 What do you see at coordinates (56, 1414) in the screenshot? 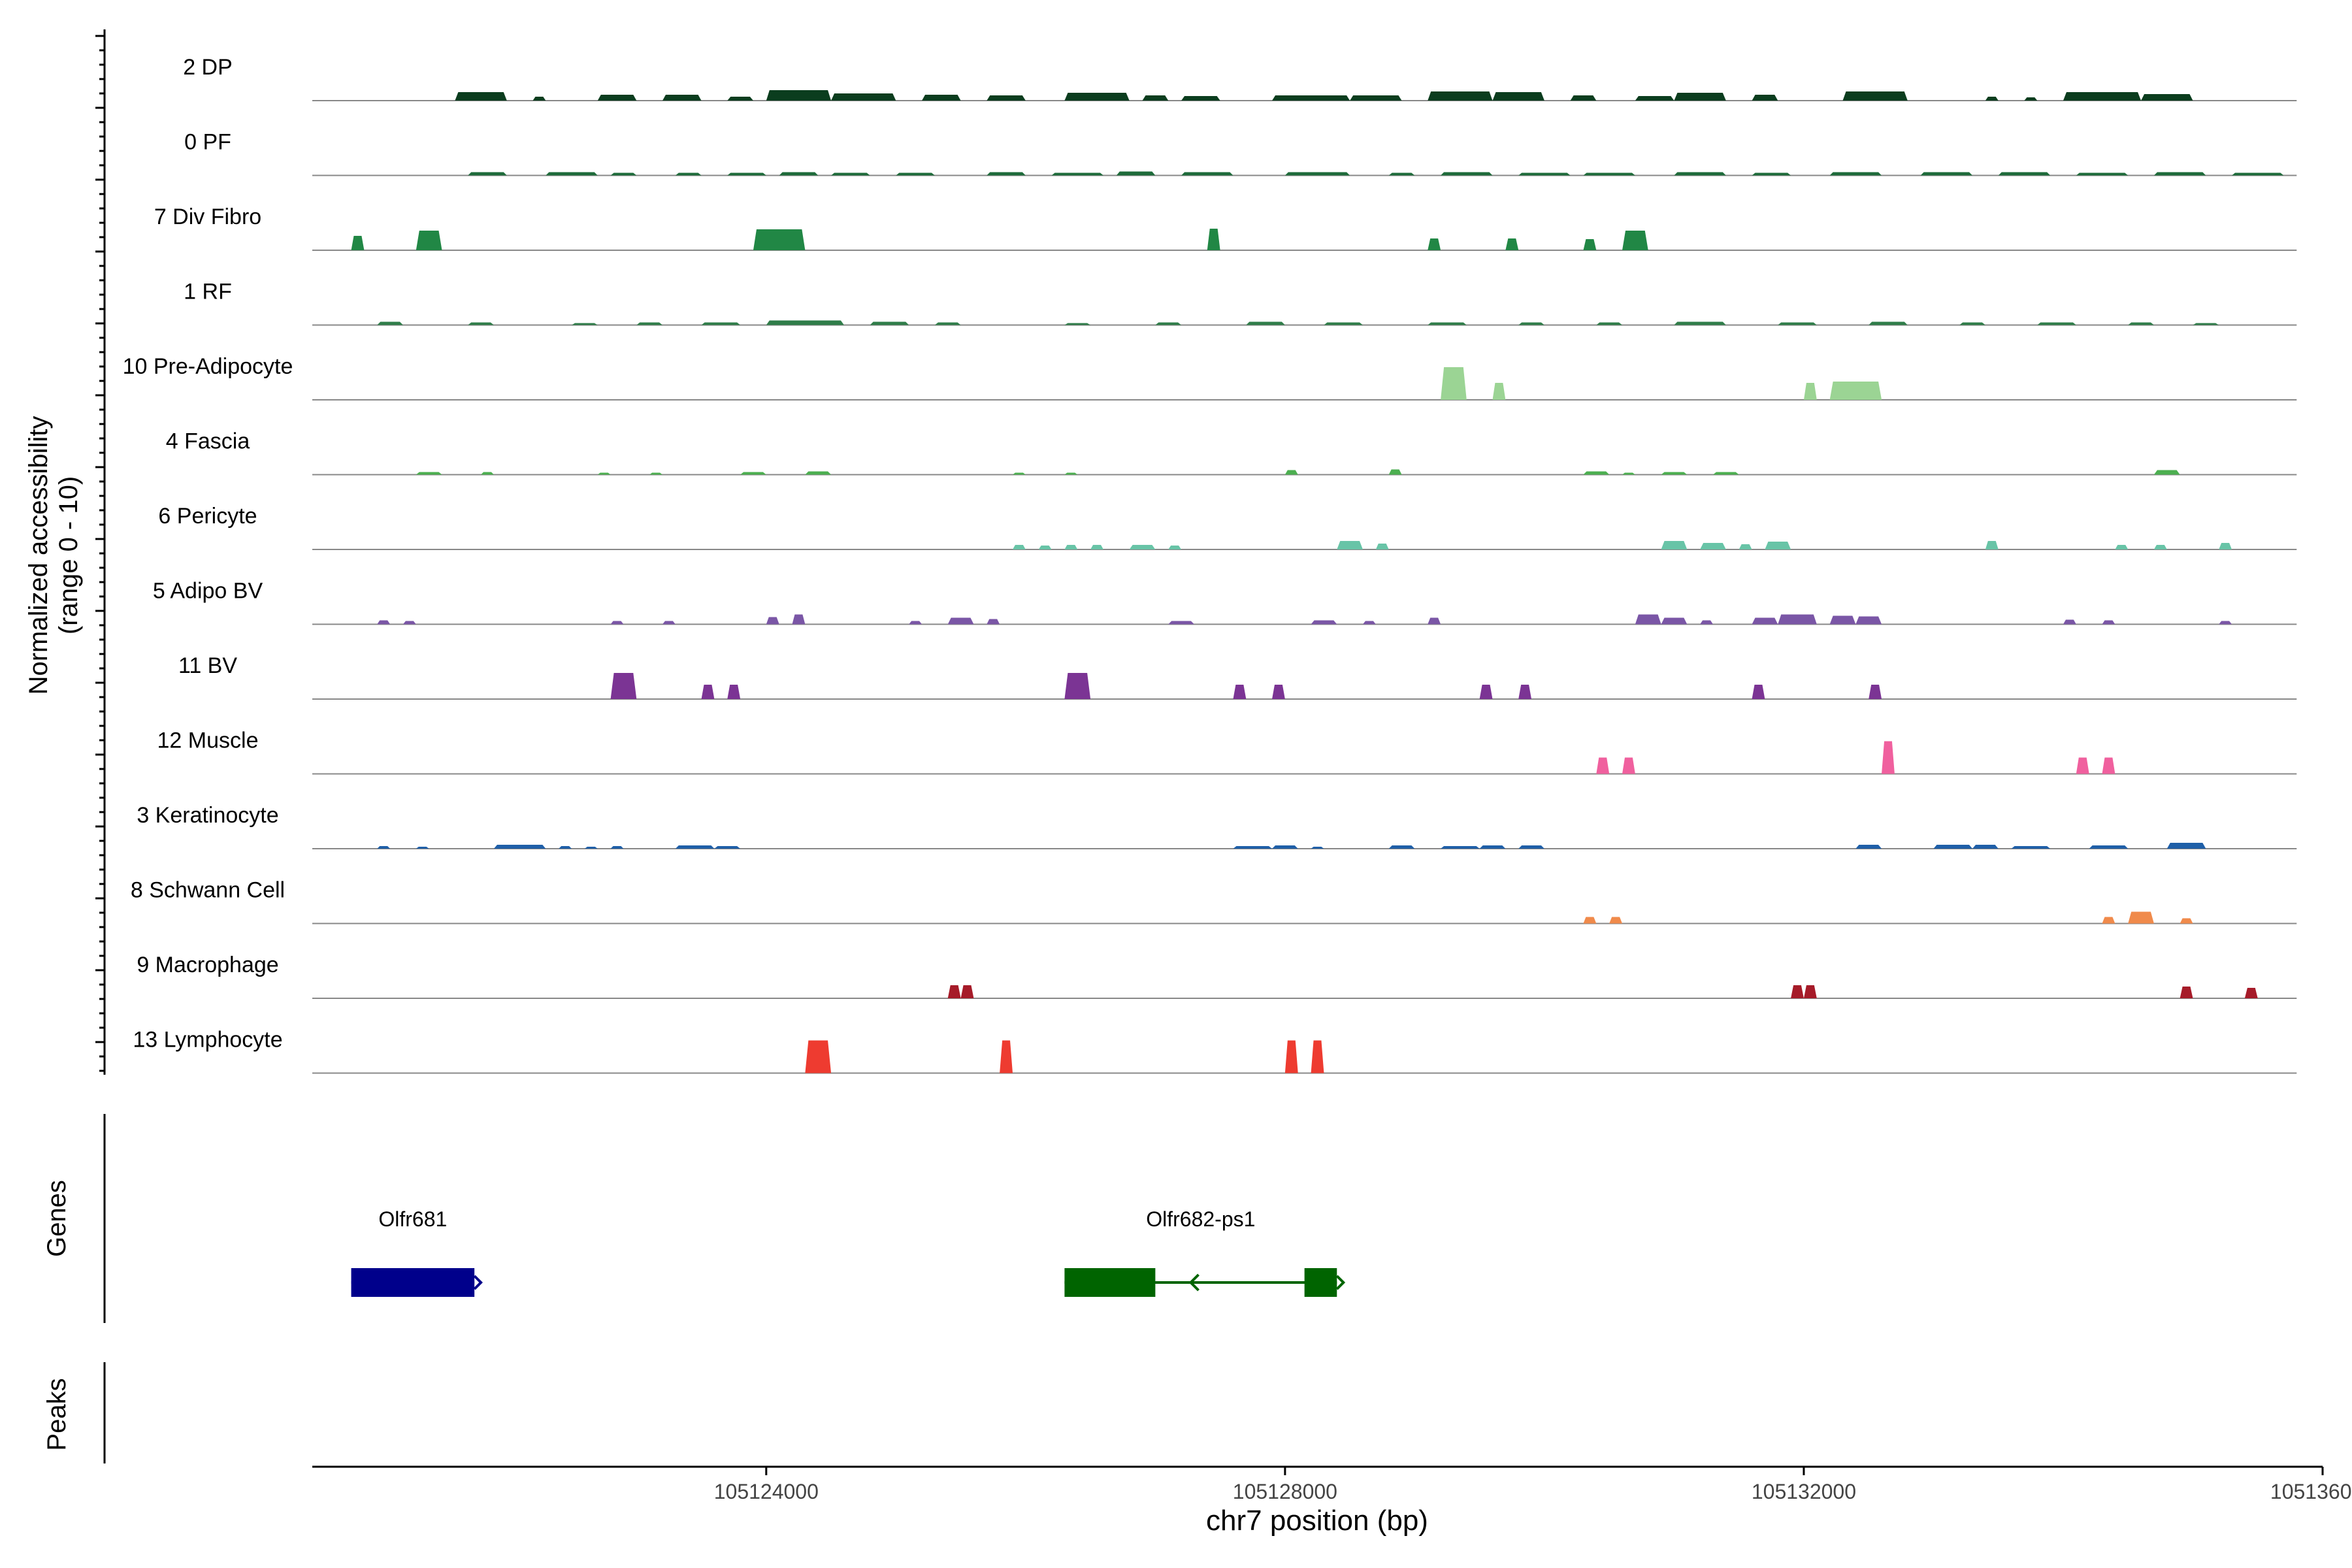
I see `peaks-panel-label: Peaks` at bounding box center [56, 1414].